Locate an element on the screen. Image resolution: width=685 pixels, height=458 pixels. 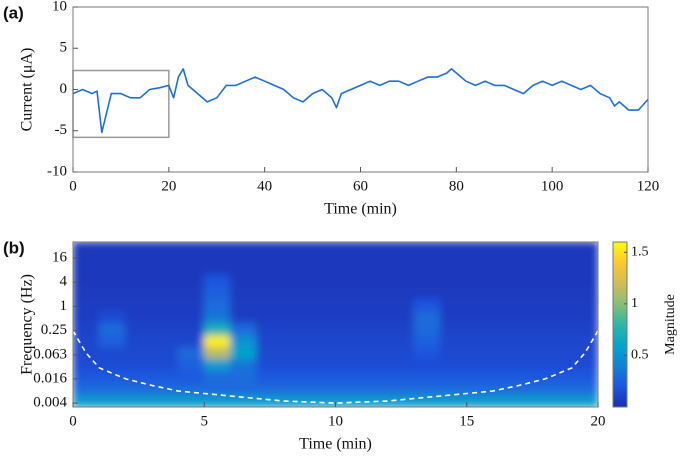
x-tick-label: 10 is located at coordinates (335, 421).